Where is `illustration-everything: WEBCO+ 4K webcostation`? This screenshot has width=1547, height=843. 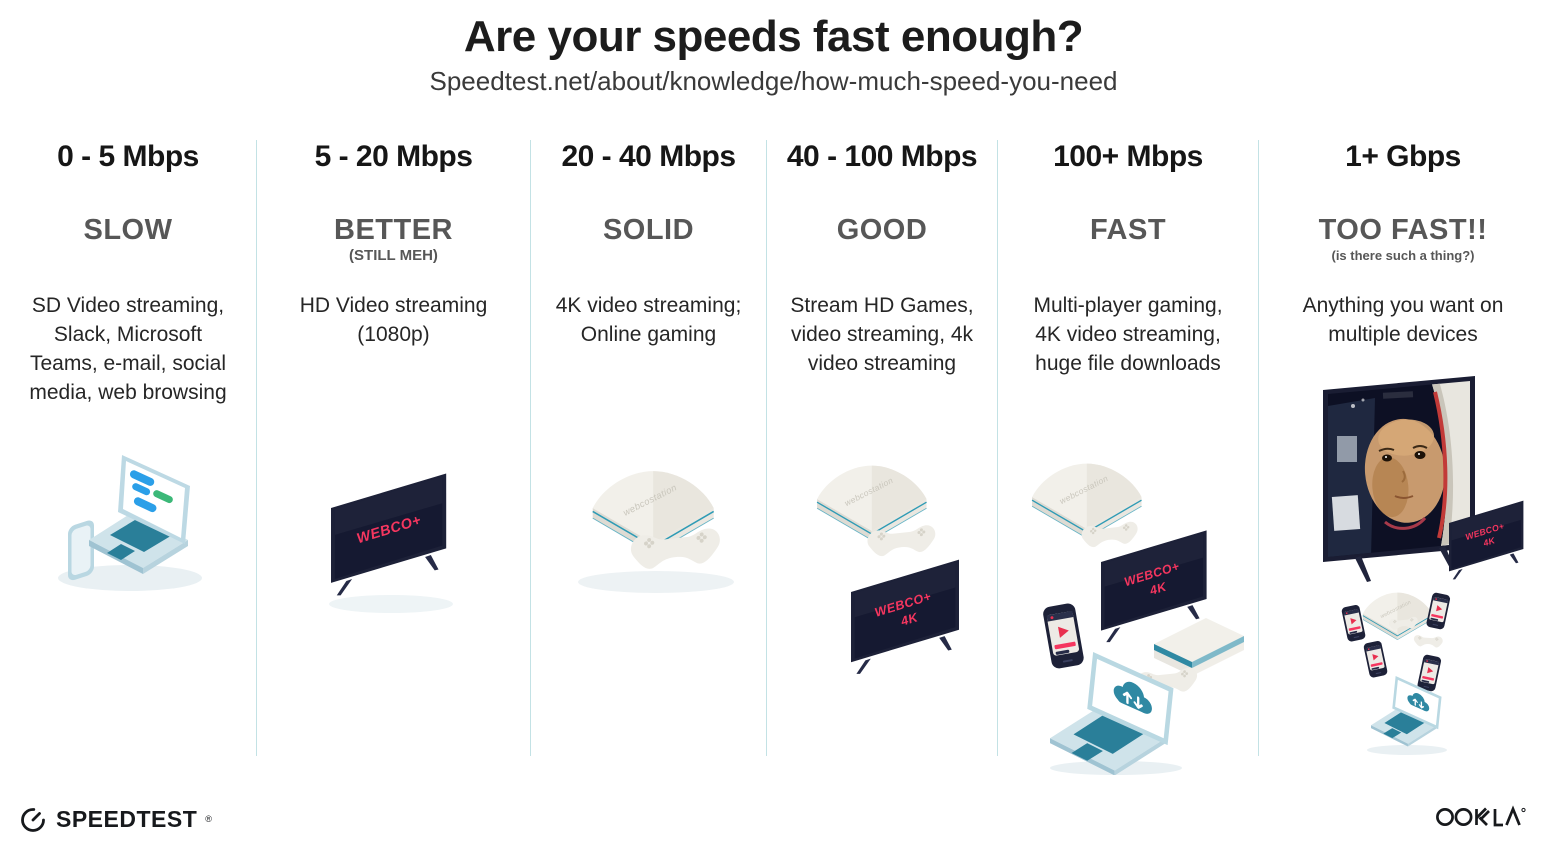 illustration-everything: WEBCO+ 4K webcostation is located at coordinates (1403, 572).